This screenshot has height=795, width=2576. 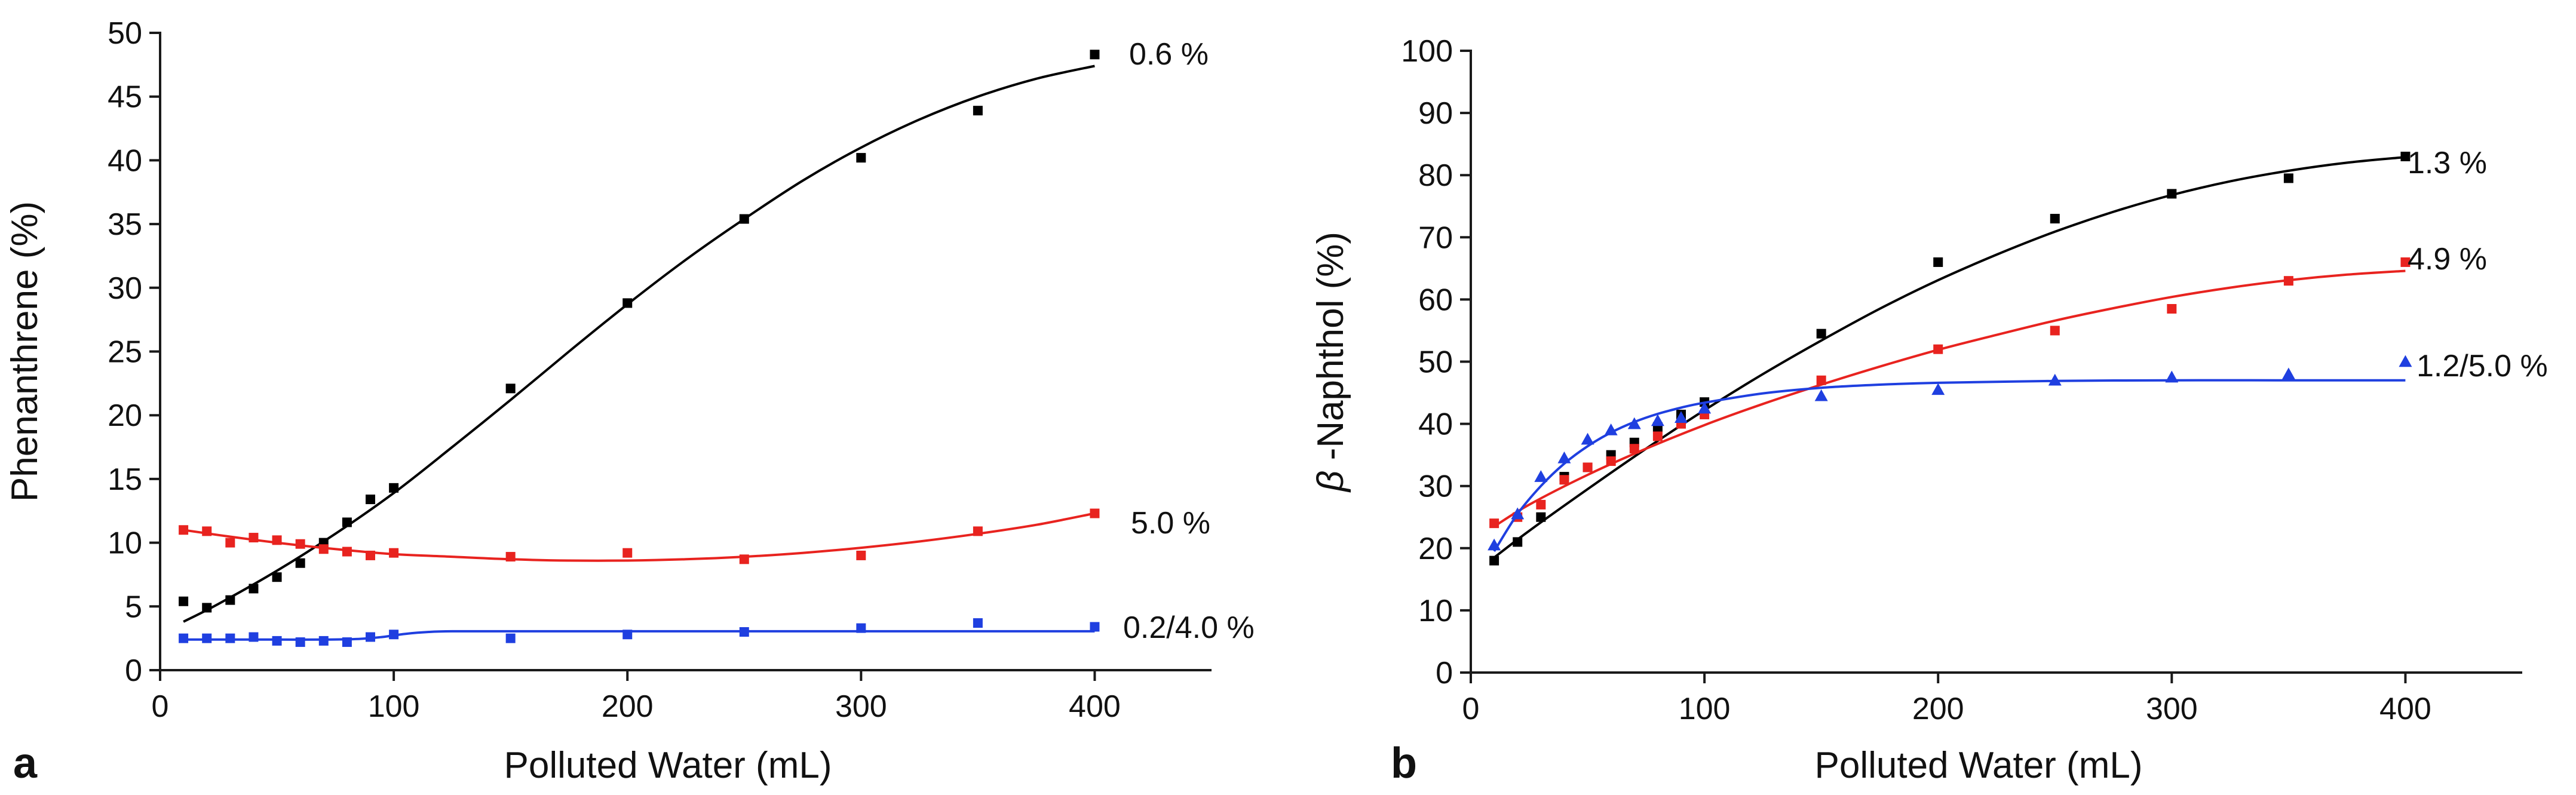 What do you see at coordinates (133, 670) in the screenshot?
I see `y-tick-label: 0` at bounding box center [133, 670].